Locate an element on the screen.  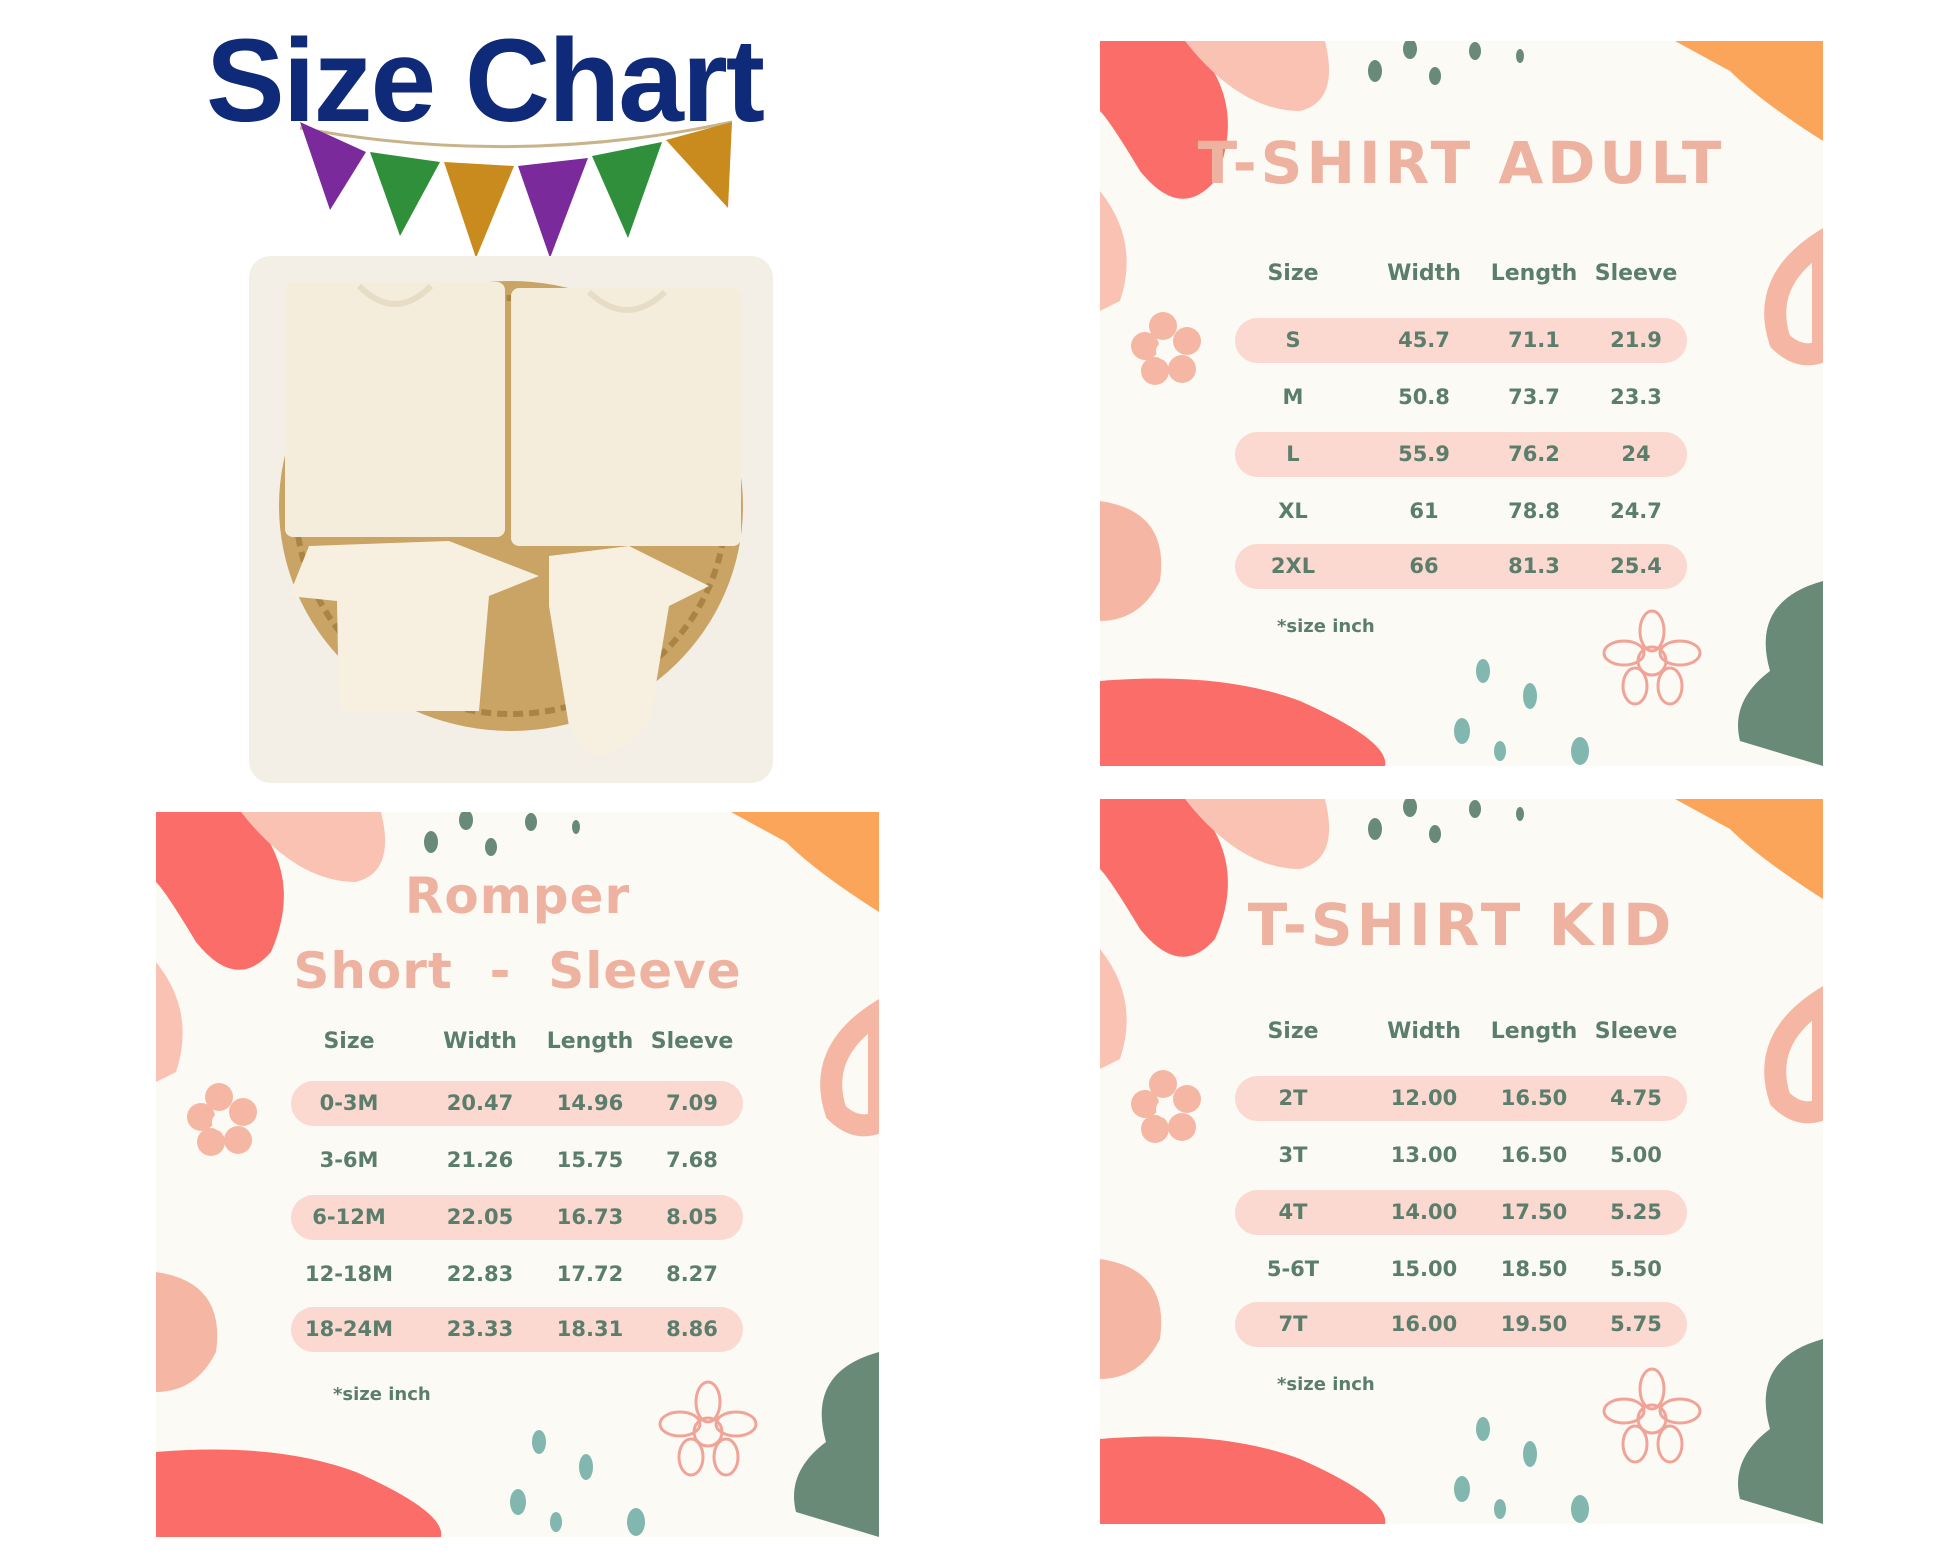
table-cell: 7T is located at coordinates (1293, 1324).